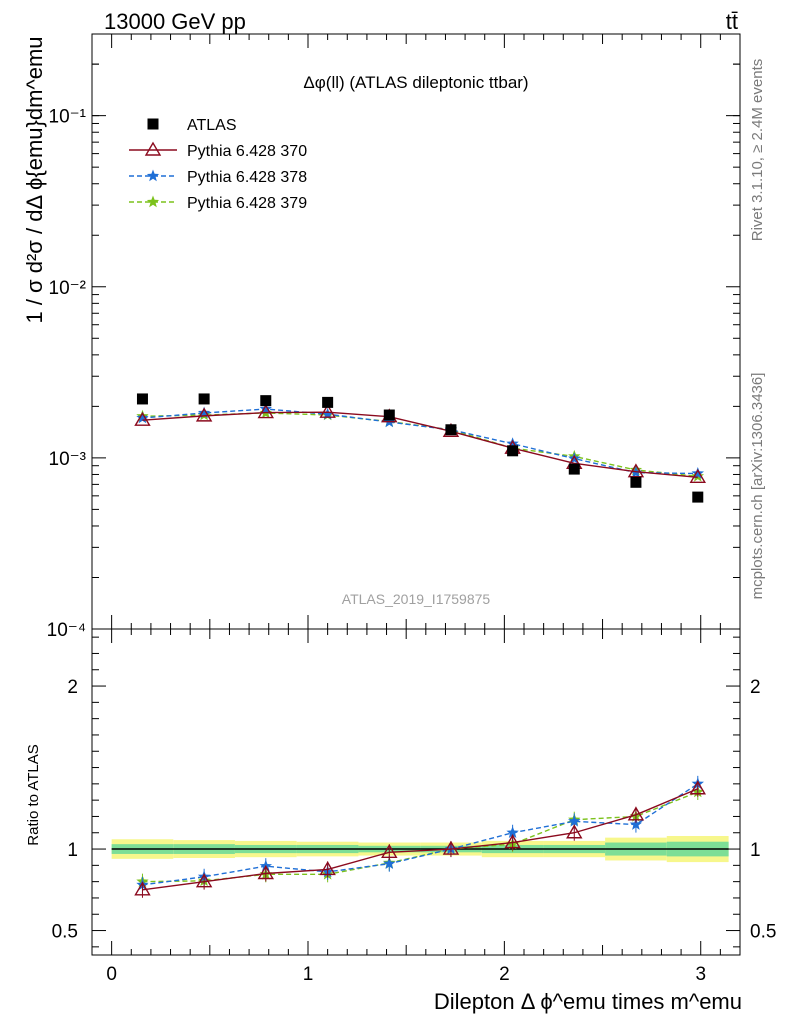 The image size is (786, 1024). What do you see at coordinates (700, 974) in the screenshot?
I see `ratio-xtick-label: 3` at bounding box center [700, 974].